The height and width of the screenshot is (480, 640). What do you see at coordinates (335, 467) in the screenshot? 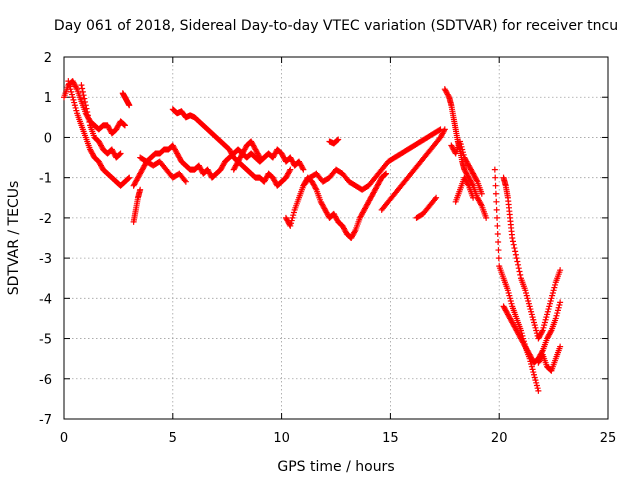
I see `x-axis-title: GPS time / hours` at bounding box center [335, 467].